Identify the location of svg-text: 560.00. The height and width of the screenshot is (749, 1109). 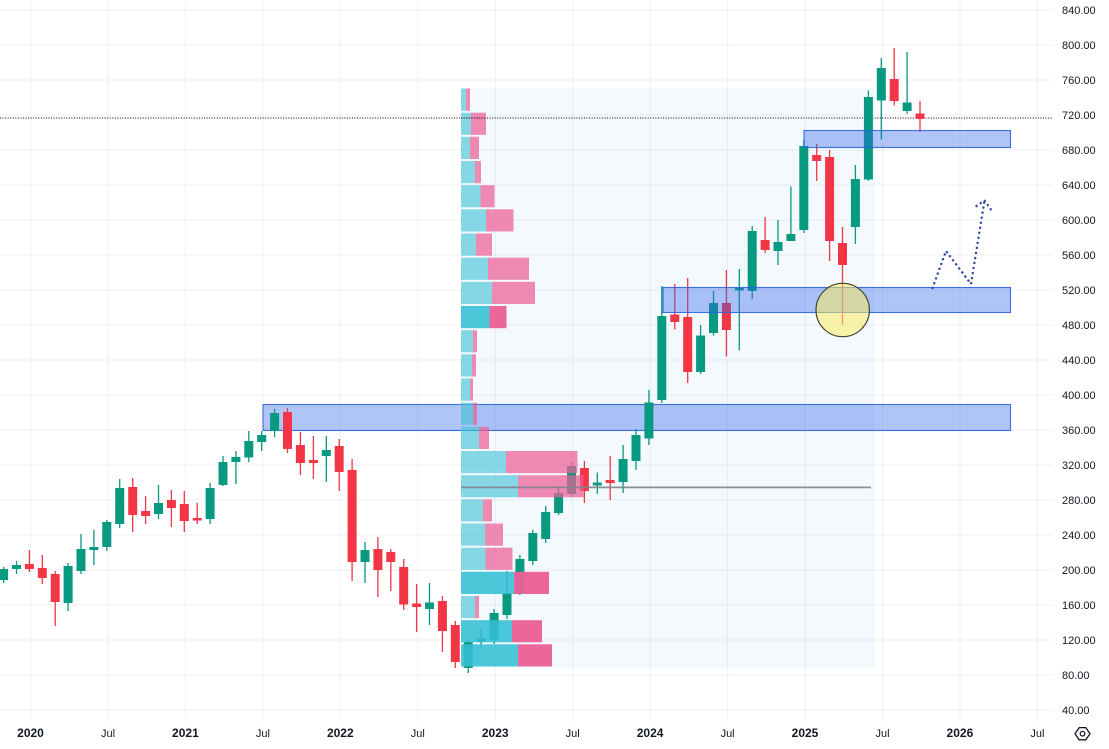
(1079, 256).